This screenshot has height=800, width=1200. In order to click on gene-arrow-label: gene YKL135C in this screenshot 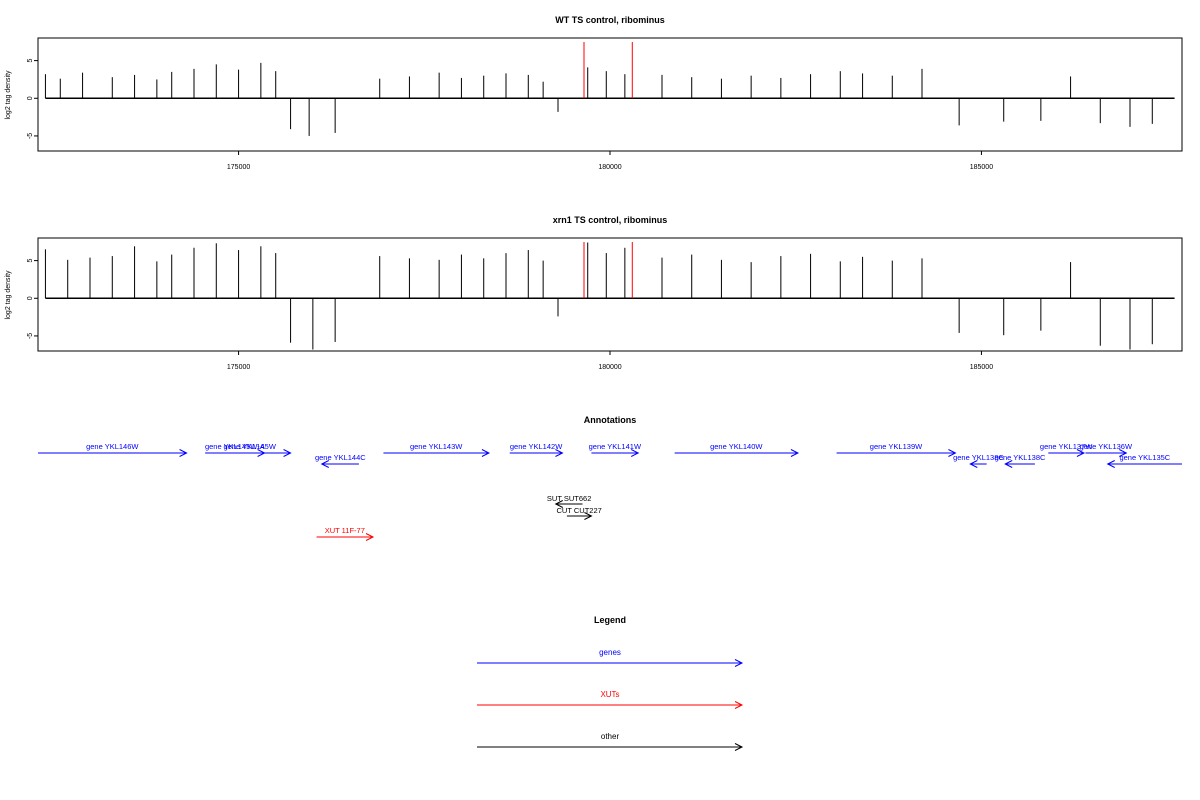, I will do `click(1144, 457)`.